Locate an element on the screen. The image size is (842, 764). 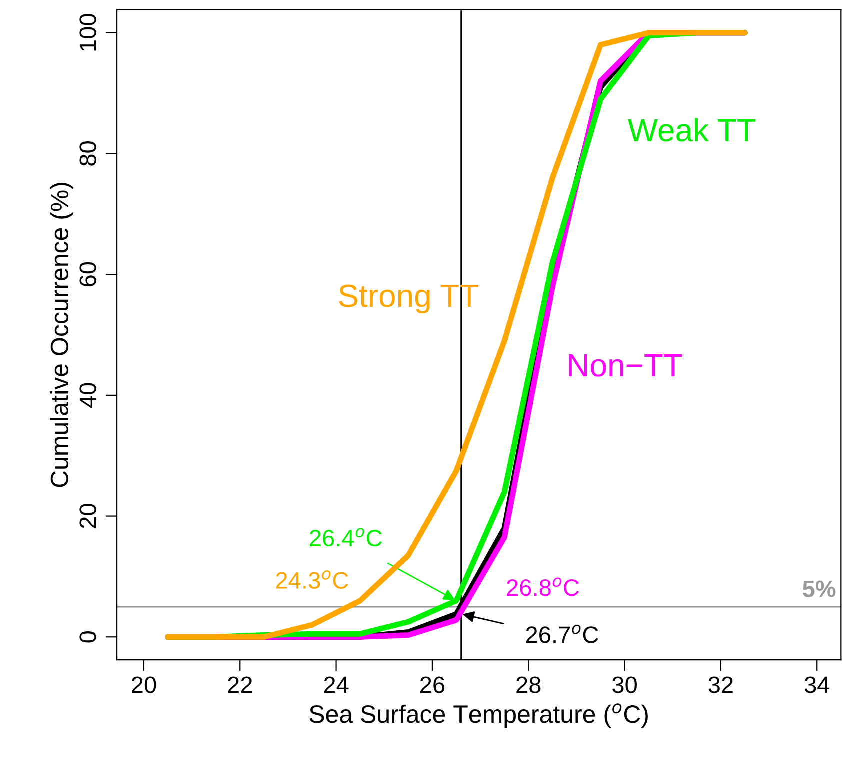
x-tick-label: 26 is located at coordinates (432, 685).